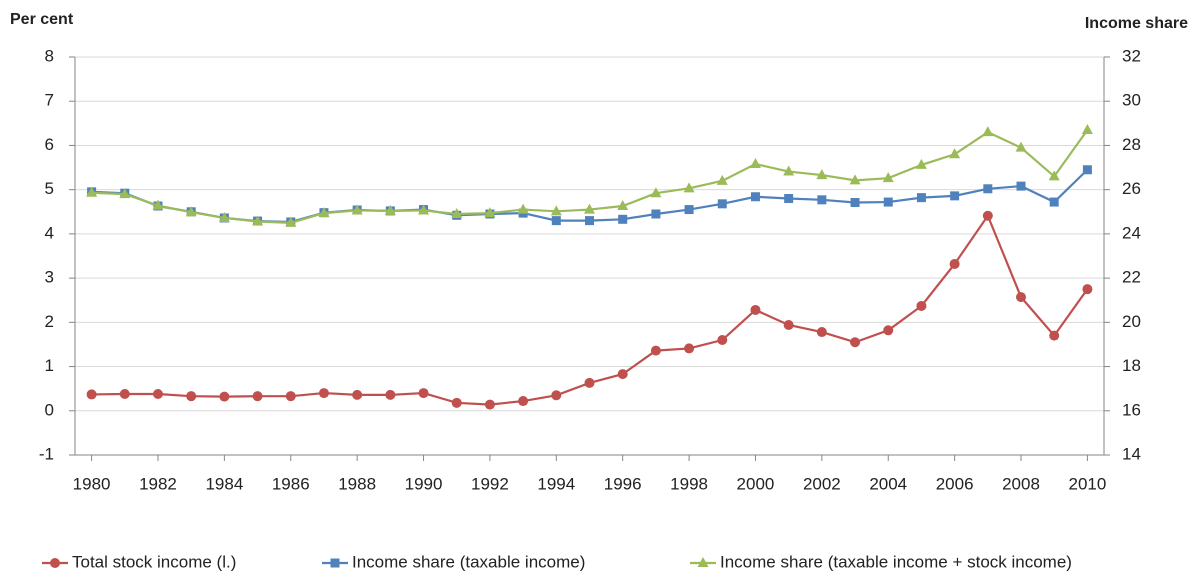  What do you see at coordinates (224, 483) in the screenshot?
I see `x-tick-label: 1984` at bounding box center [224, 483].